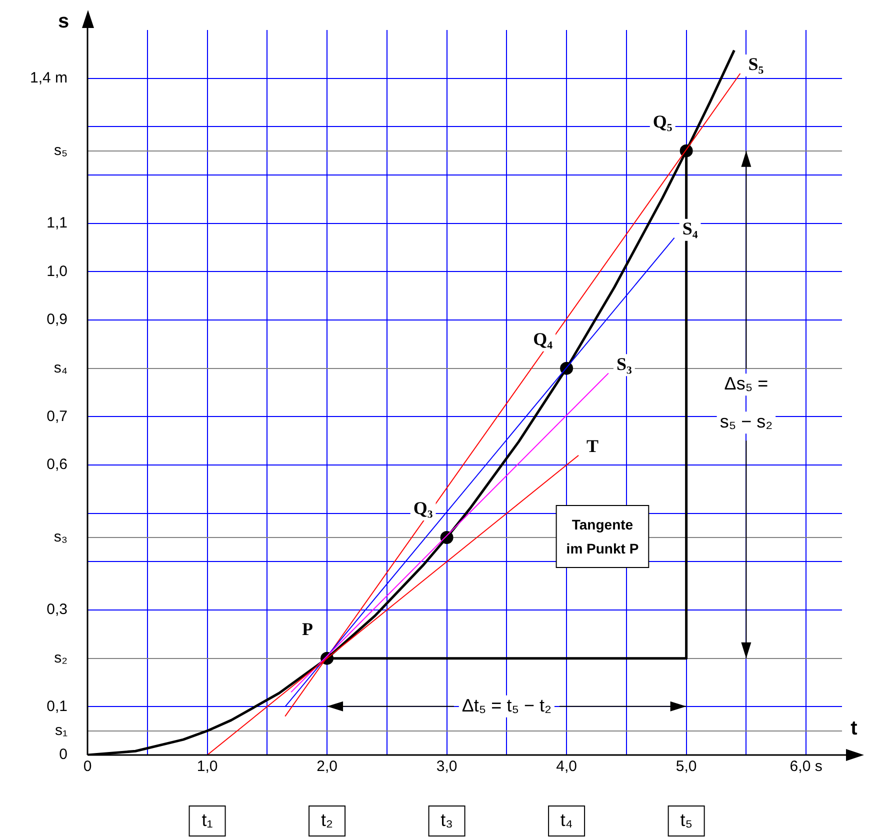 The image size is (882, 839). Describe the element at coordinates (327, 820) in the screenshot. I see `text: t₂` at that location.